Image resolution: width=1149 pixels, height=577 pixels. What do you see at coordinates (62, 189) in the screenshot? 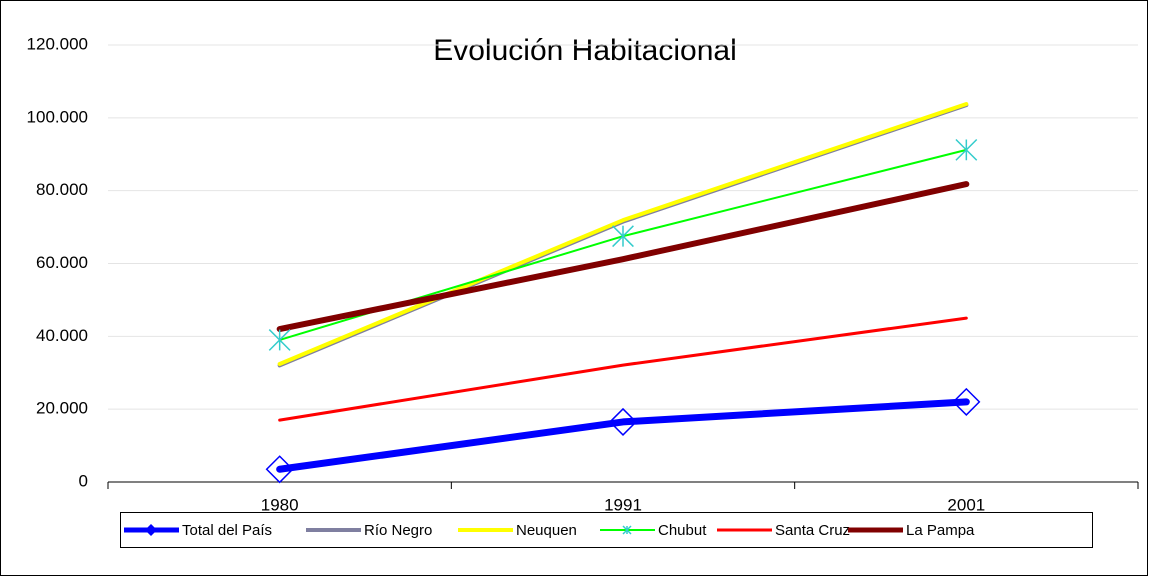
I see `y-tick-label: 80.000` at bounding box center [62, 189].